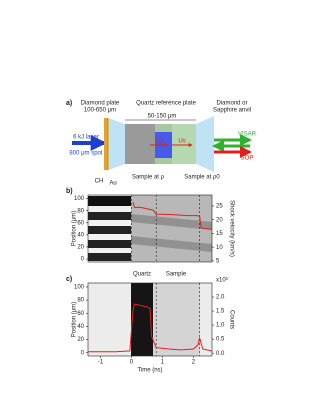  Describe the element at coordinates (140, 144) in the screenshot. I see `quartz-plate` at that location.